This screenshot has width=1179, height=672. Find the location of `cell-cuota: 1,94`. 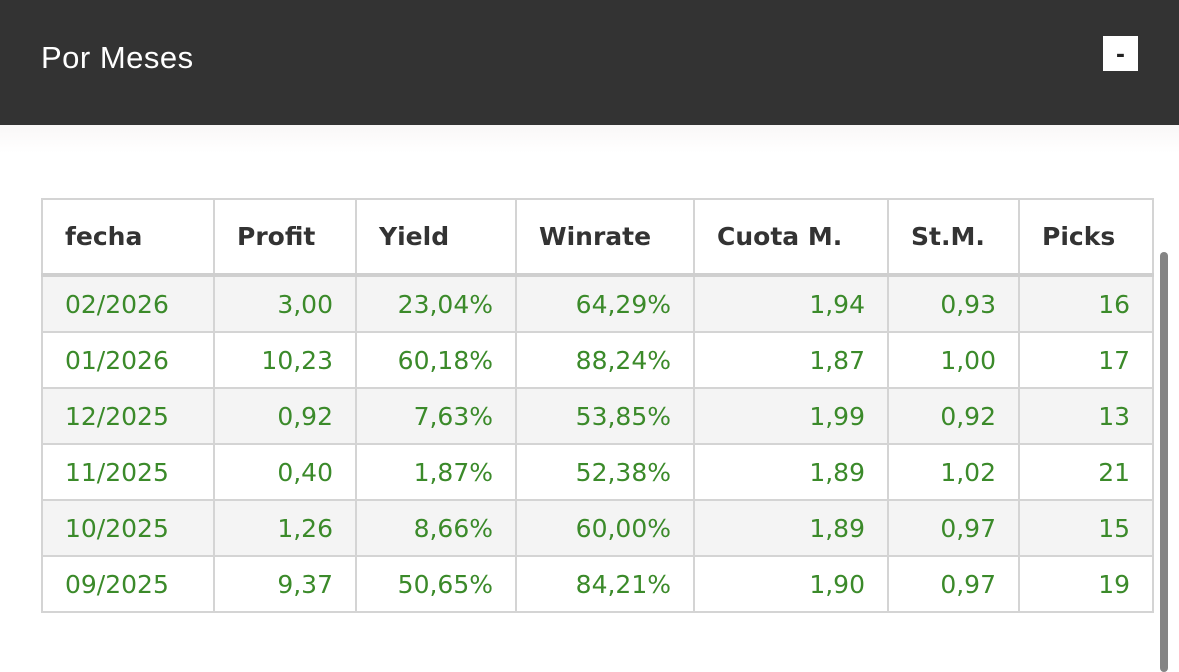

cell-cuota: 1,94 is located at coordinates (791, 303).